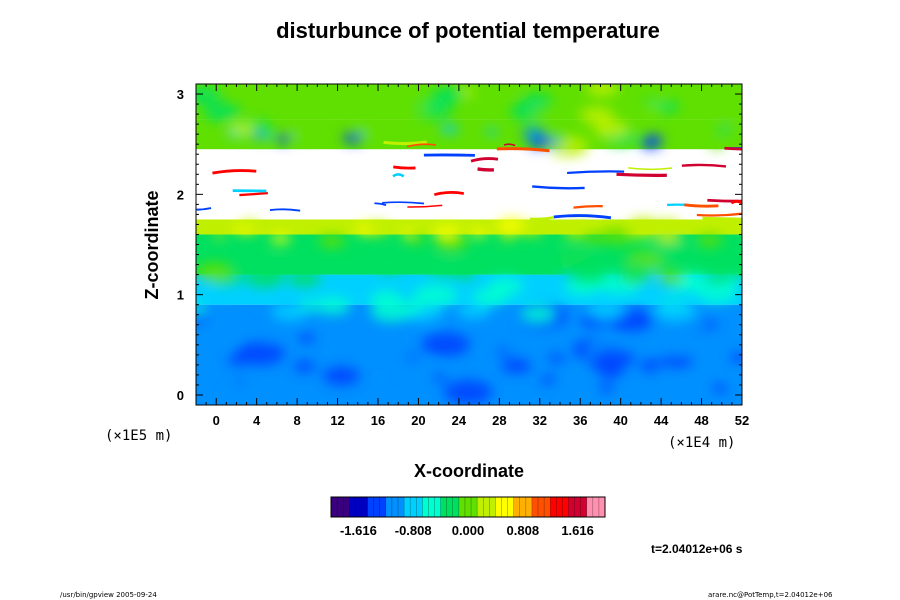  Describe the element at coordinates (701, 420) in the screenshot. I see `x-tick-label: 48` at that location.